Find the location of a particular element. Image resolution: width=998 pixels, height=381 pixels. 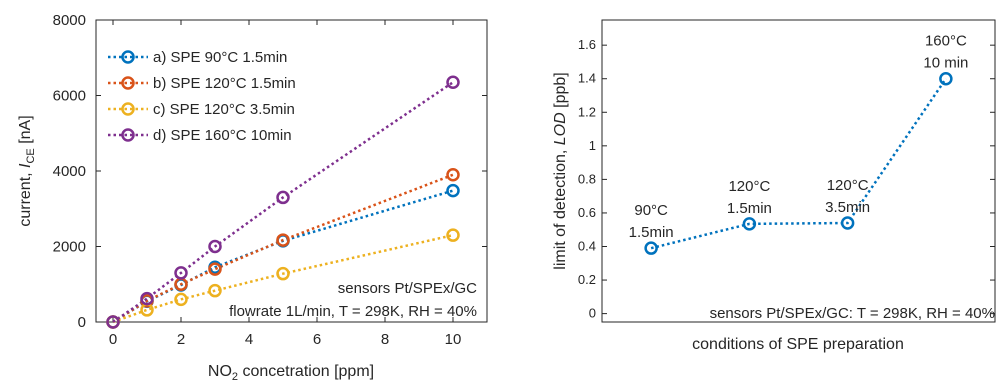

left-ylabel-italic: I is located at coordinates (25, 165).